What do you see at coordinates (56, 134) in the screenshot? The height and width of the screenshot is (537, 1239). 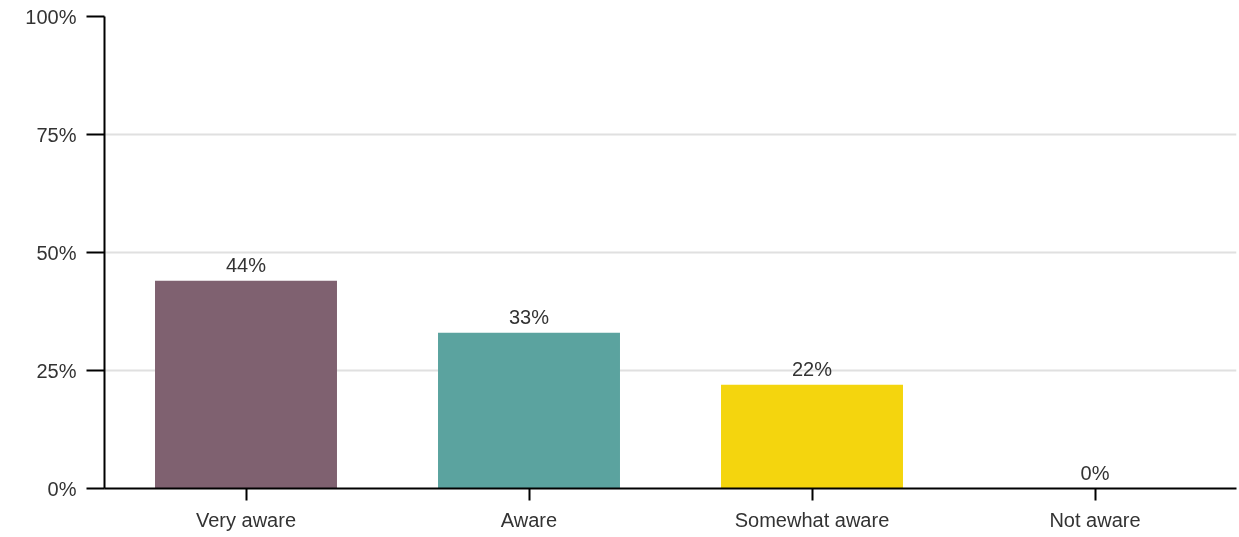 I see `y-tick-label: 75%` at bounding box center [56, 134].